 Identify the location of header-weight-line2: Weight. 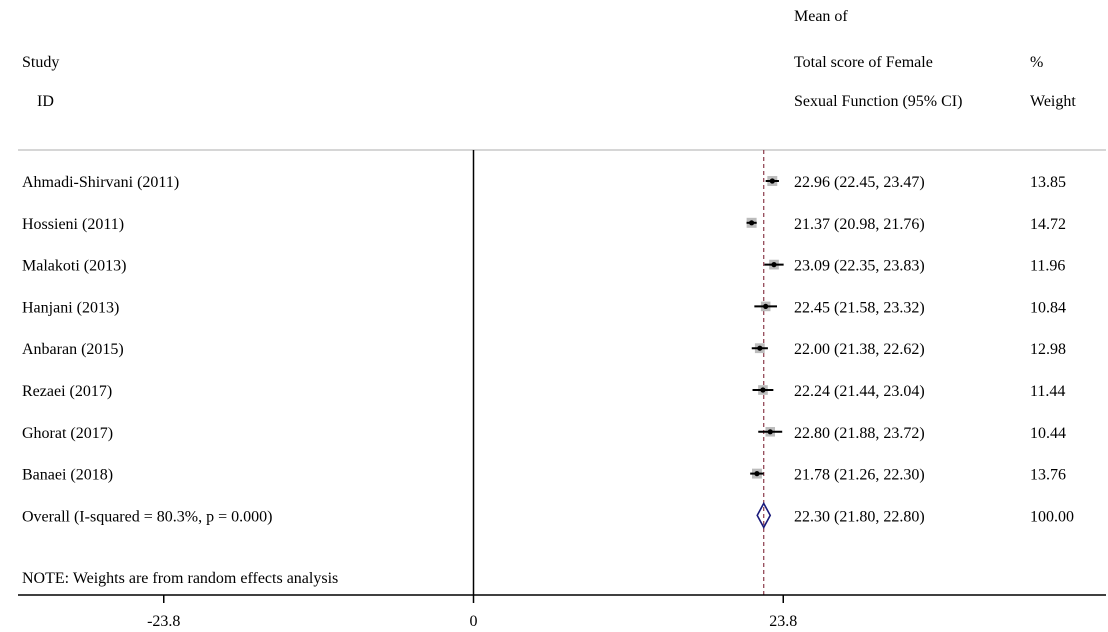
(1053, 101).